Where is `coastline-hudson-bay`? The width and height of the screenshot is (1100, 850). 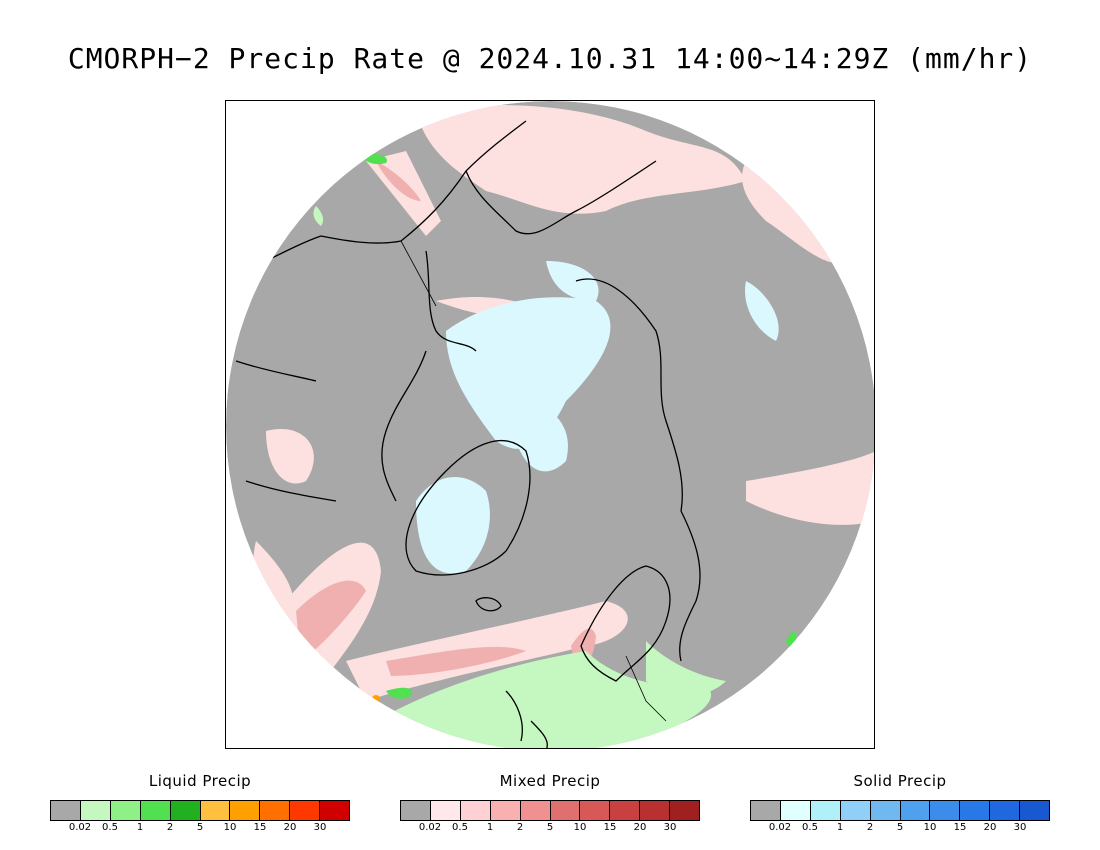 coastline-hudson-bay is located at coordinates (286, 431).